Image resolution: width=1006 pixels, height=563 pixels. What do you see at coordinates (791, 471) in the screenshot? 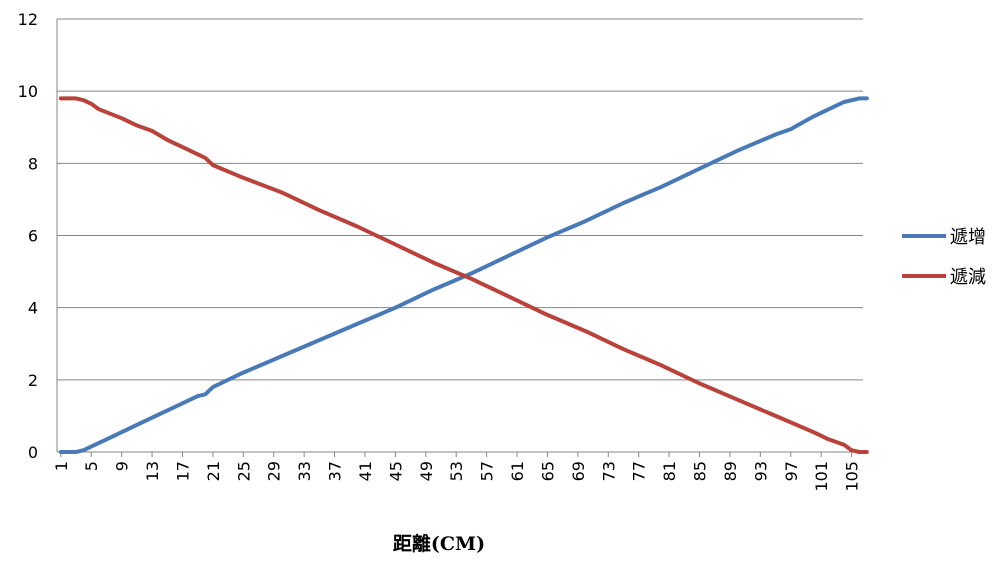
I see `x-tick-label: 97` at bounding box center [791, 471].